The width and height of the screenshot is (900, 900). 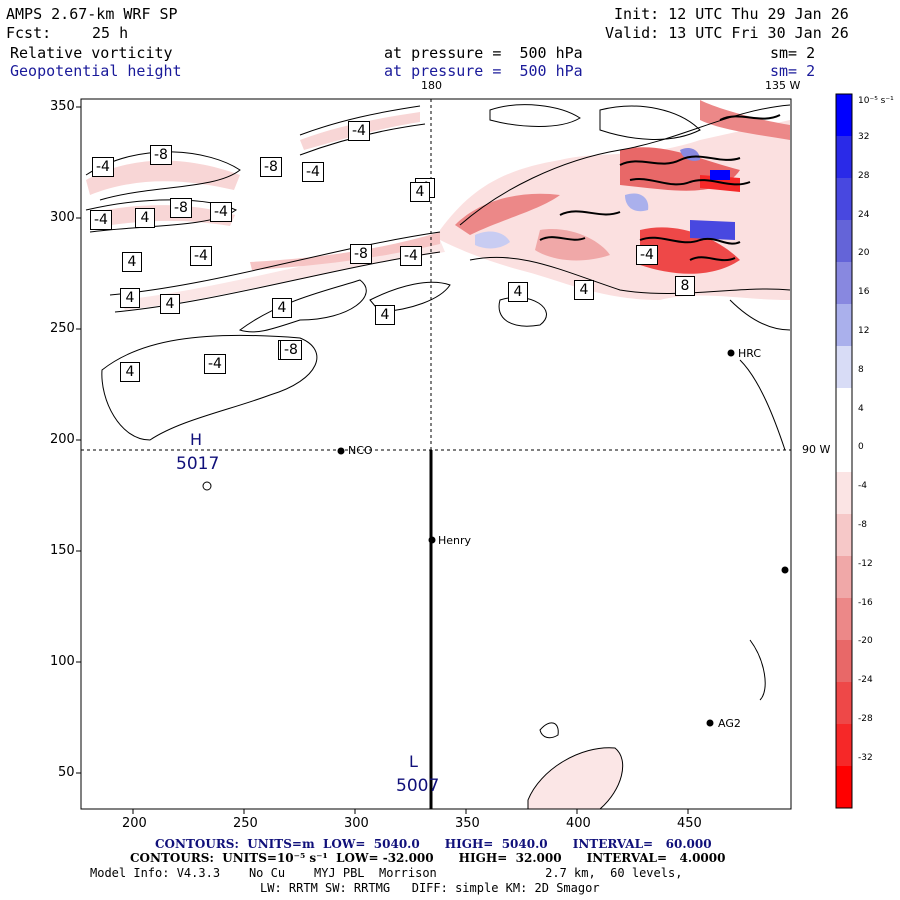 I want to click on colorbar-tick-label: -24, so click(x=865, y=680).